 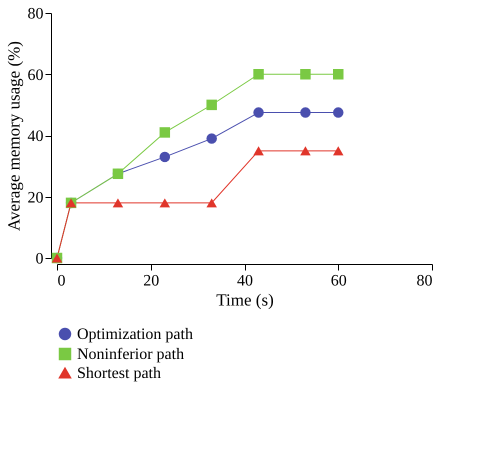 I want to click on y-tick-label: 80, so click(x=36, y=14).